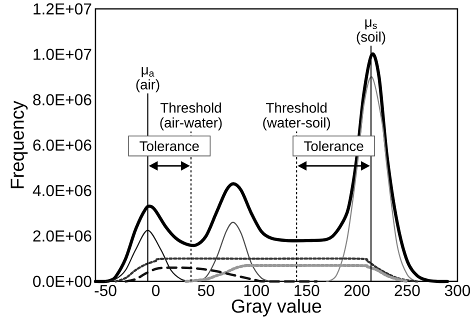  Describe the element at coordinates (105, 290) in the screenshot. I see `x-tick-label: -50` at that location.